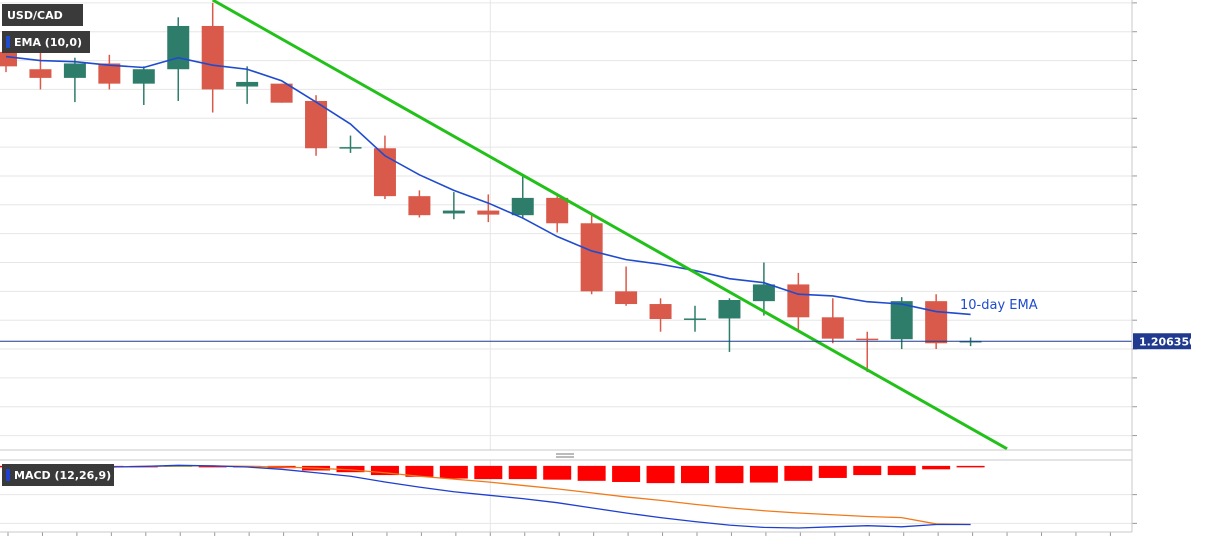 This screenshot has width=1207, height=555. Describe the element at coordinates (35, 15) in the screenshot. I see `symbol-label-text: USD/CAD` at that location.